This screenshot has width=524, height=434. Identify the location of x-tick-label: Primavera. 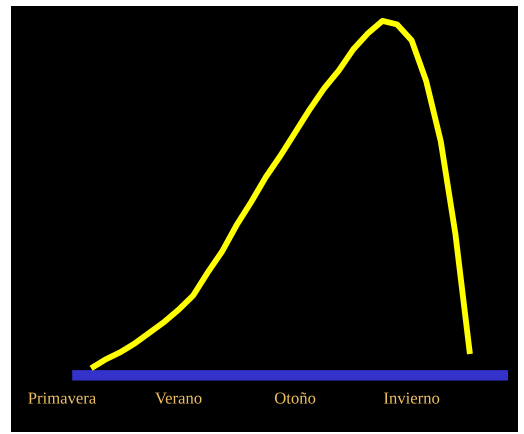
(62, 398).